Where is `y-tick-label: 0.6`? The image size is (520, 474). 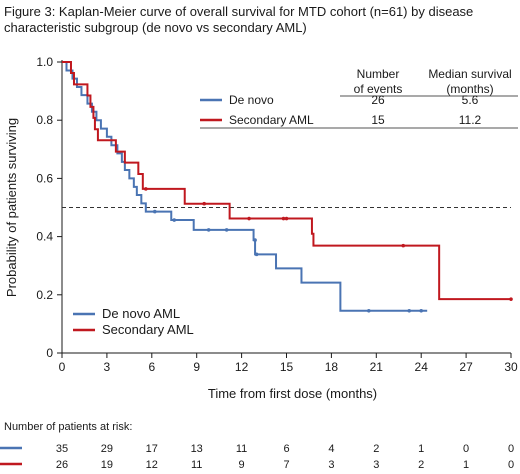
y-tick-label: 0.6 is located at coordinates (44, 178).